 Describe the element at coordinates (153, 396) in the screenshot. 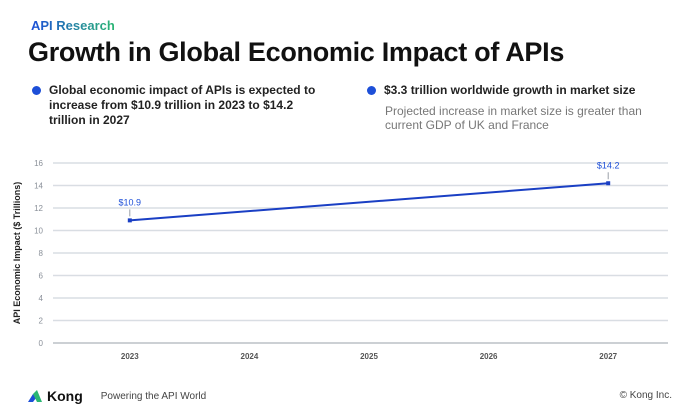

I see `tagline: Powering the API World` at that location.